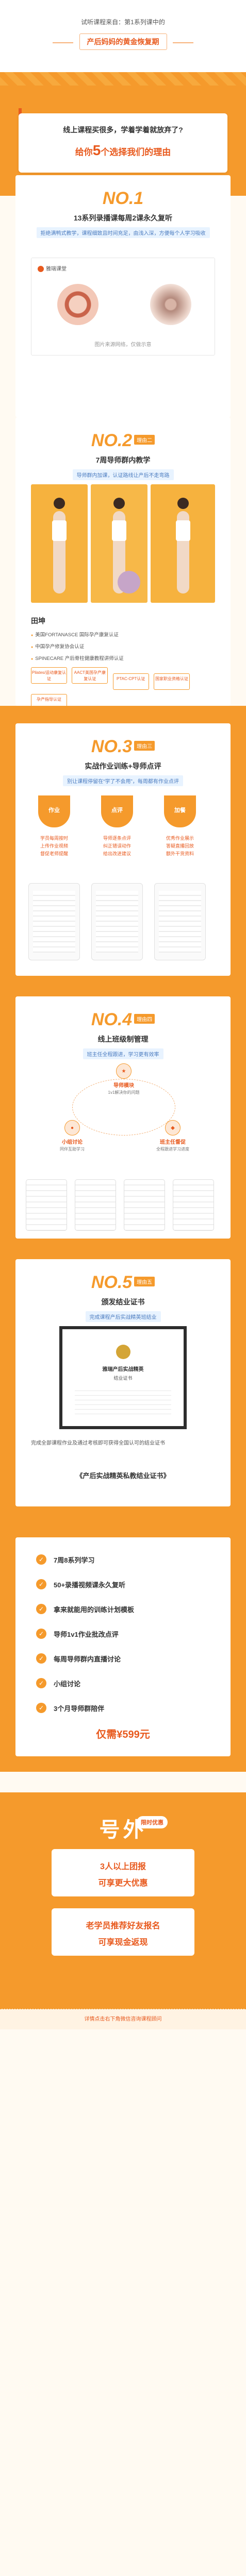 Image resolution: width=246 pixels, height=2576 pixels. Describe the element at coordinates (123, 306) in the screenshot. I see `reason-1-image: 雅瑞课堂 图片来源网络，仅做示意` at that location.